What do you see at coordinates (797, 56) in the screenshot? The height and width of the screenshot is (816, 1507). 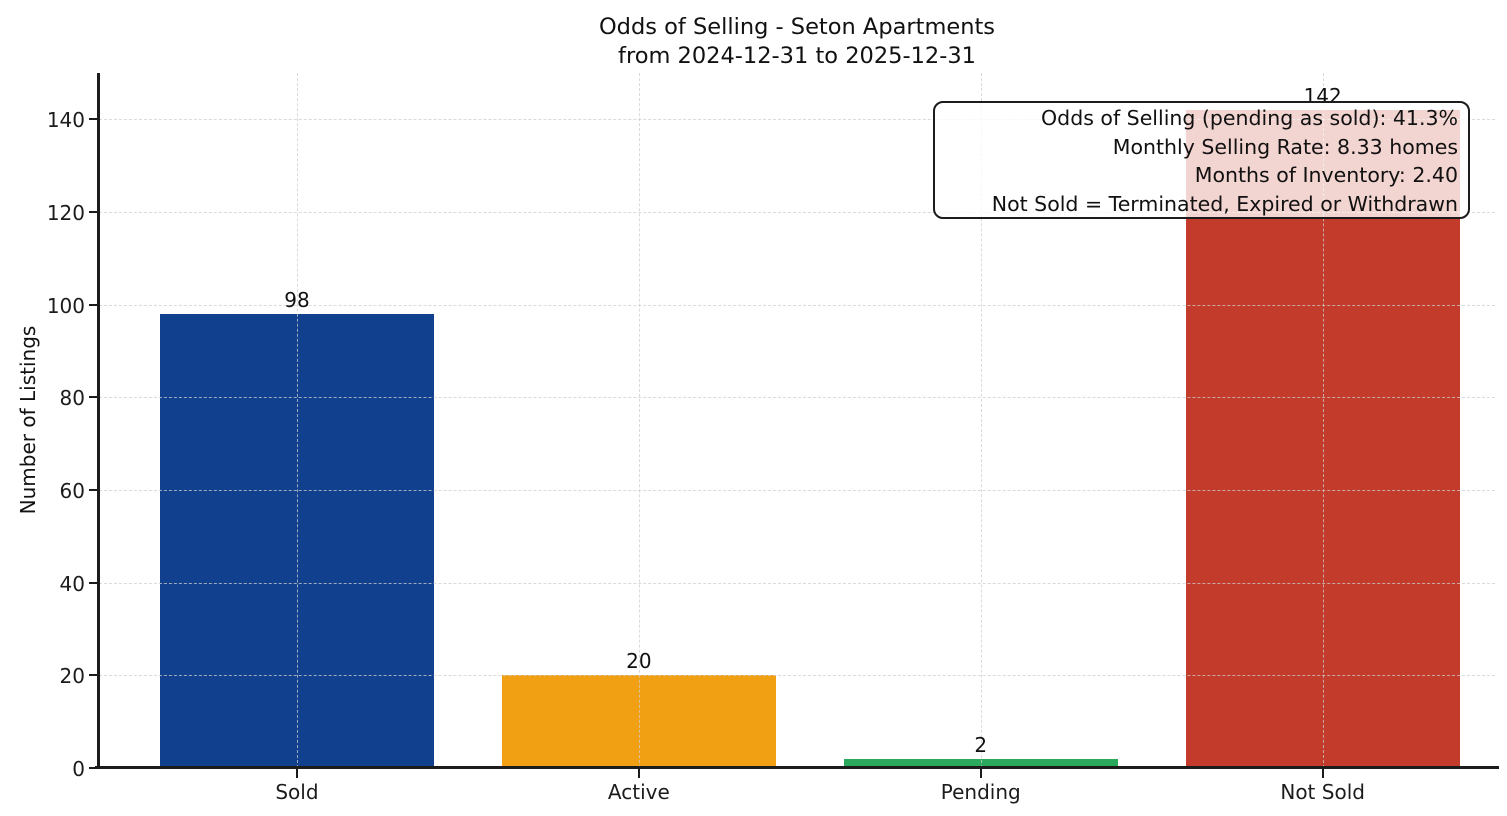 I see `chart-title-line2: from 2024-12-31 to 2025-12-31` at bounding box center [797, 56].